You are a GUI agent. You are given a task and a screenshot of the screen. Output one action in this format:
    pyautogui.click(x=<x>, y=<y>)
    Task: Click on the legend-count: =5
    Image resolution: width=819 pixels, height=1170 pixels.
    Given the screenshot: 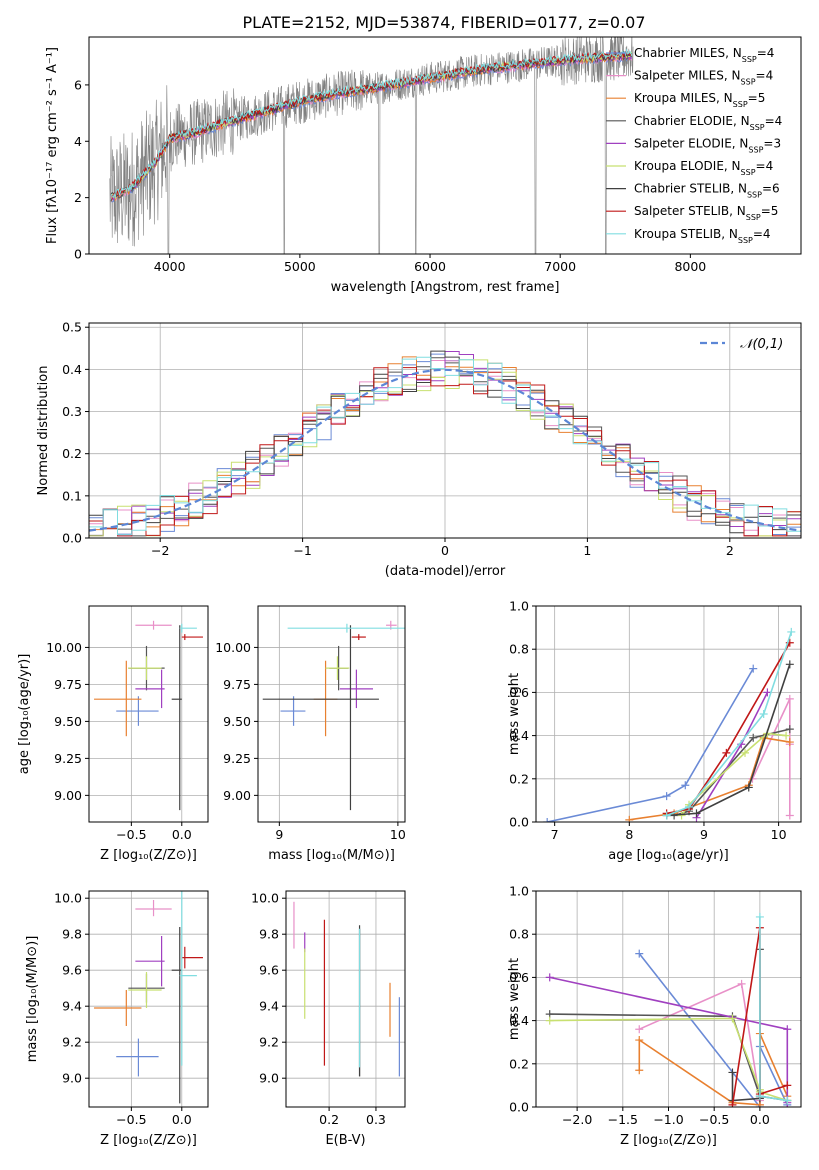 What is the action you would take?
    pyautogui.click(x=757, y=98)
    